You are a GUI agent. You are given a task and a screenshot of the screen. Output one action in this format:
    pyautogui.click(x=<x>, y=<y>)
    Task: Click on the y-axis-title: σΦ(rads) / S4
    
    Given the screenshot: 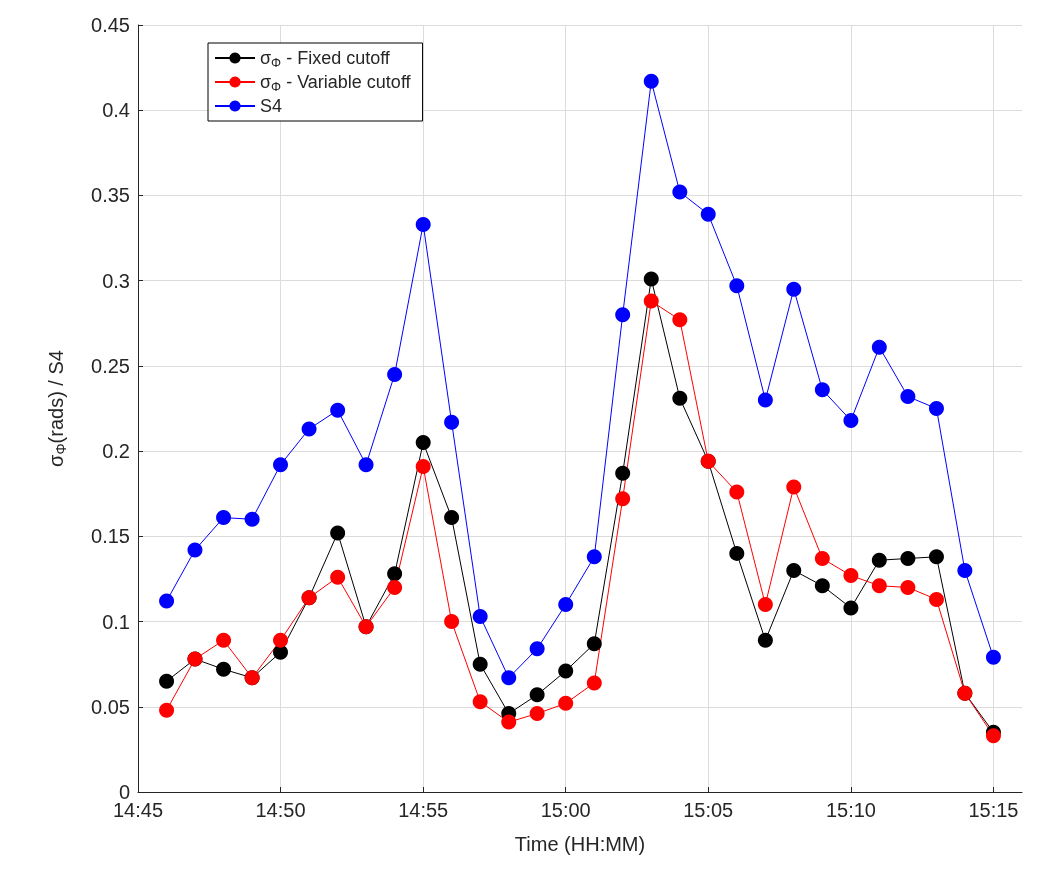 What is the action you would take?
    pyautogui.click(x=57, y=408)
    